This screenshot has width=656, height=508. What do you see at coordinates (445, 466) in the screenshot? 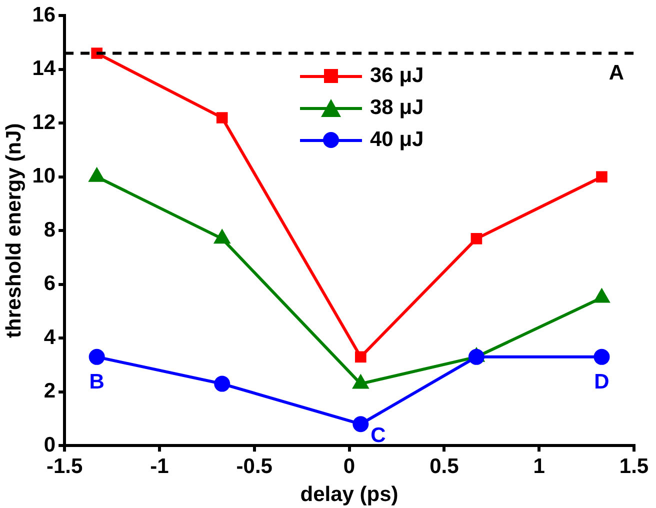
I see `x-tick-label: 0.5` at bounding box center [445, 466].